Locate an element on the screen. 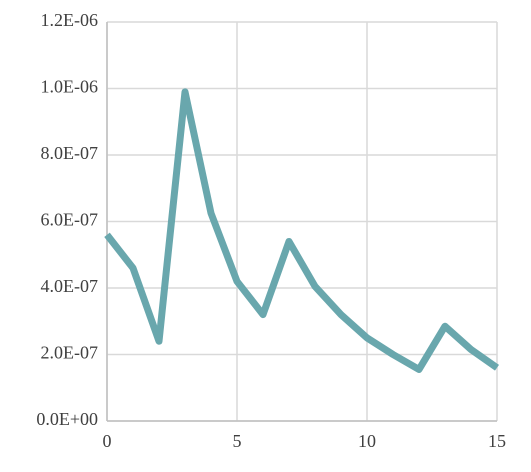  y-tick-label: 2.0E-07 is located at coordinates (70, 353).